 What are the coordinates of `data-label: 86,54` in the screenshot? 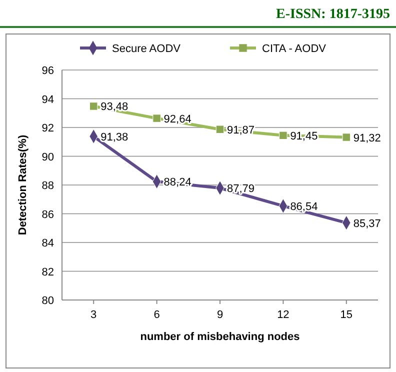 It's located at (304, 206).